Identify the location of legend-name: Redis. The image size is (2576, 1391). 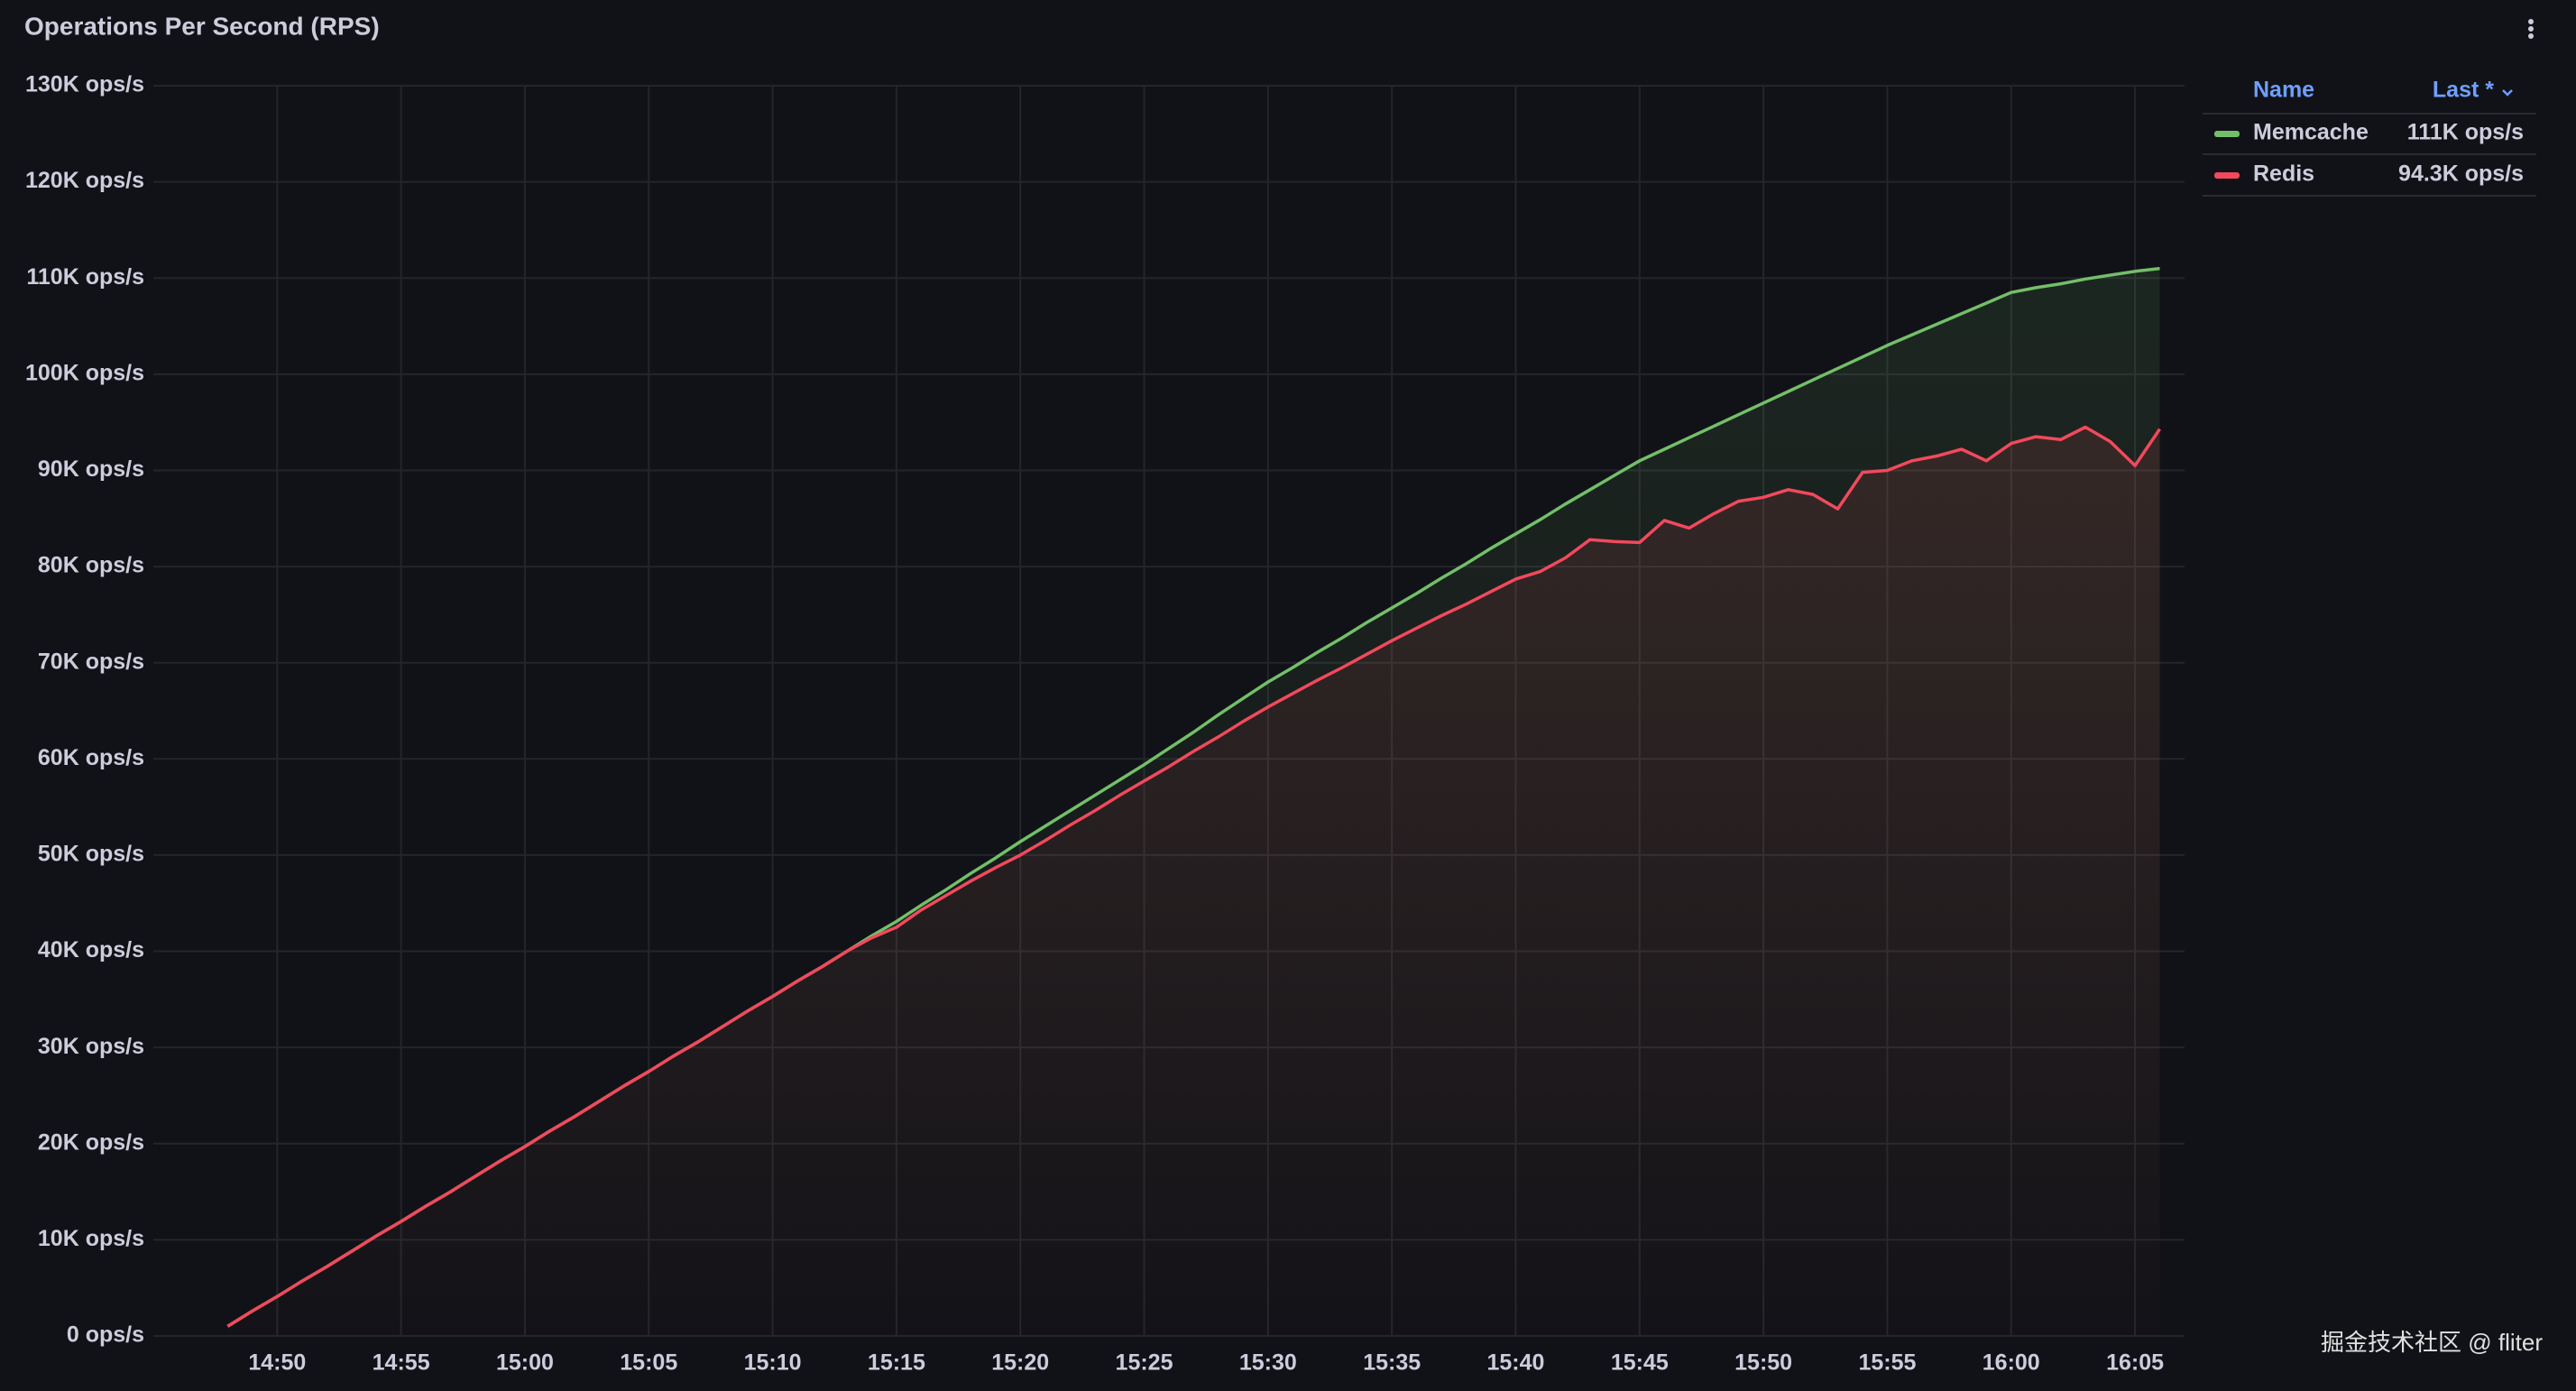
(2283, 174).